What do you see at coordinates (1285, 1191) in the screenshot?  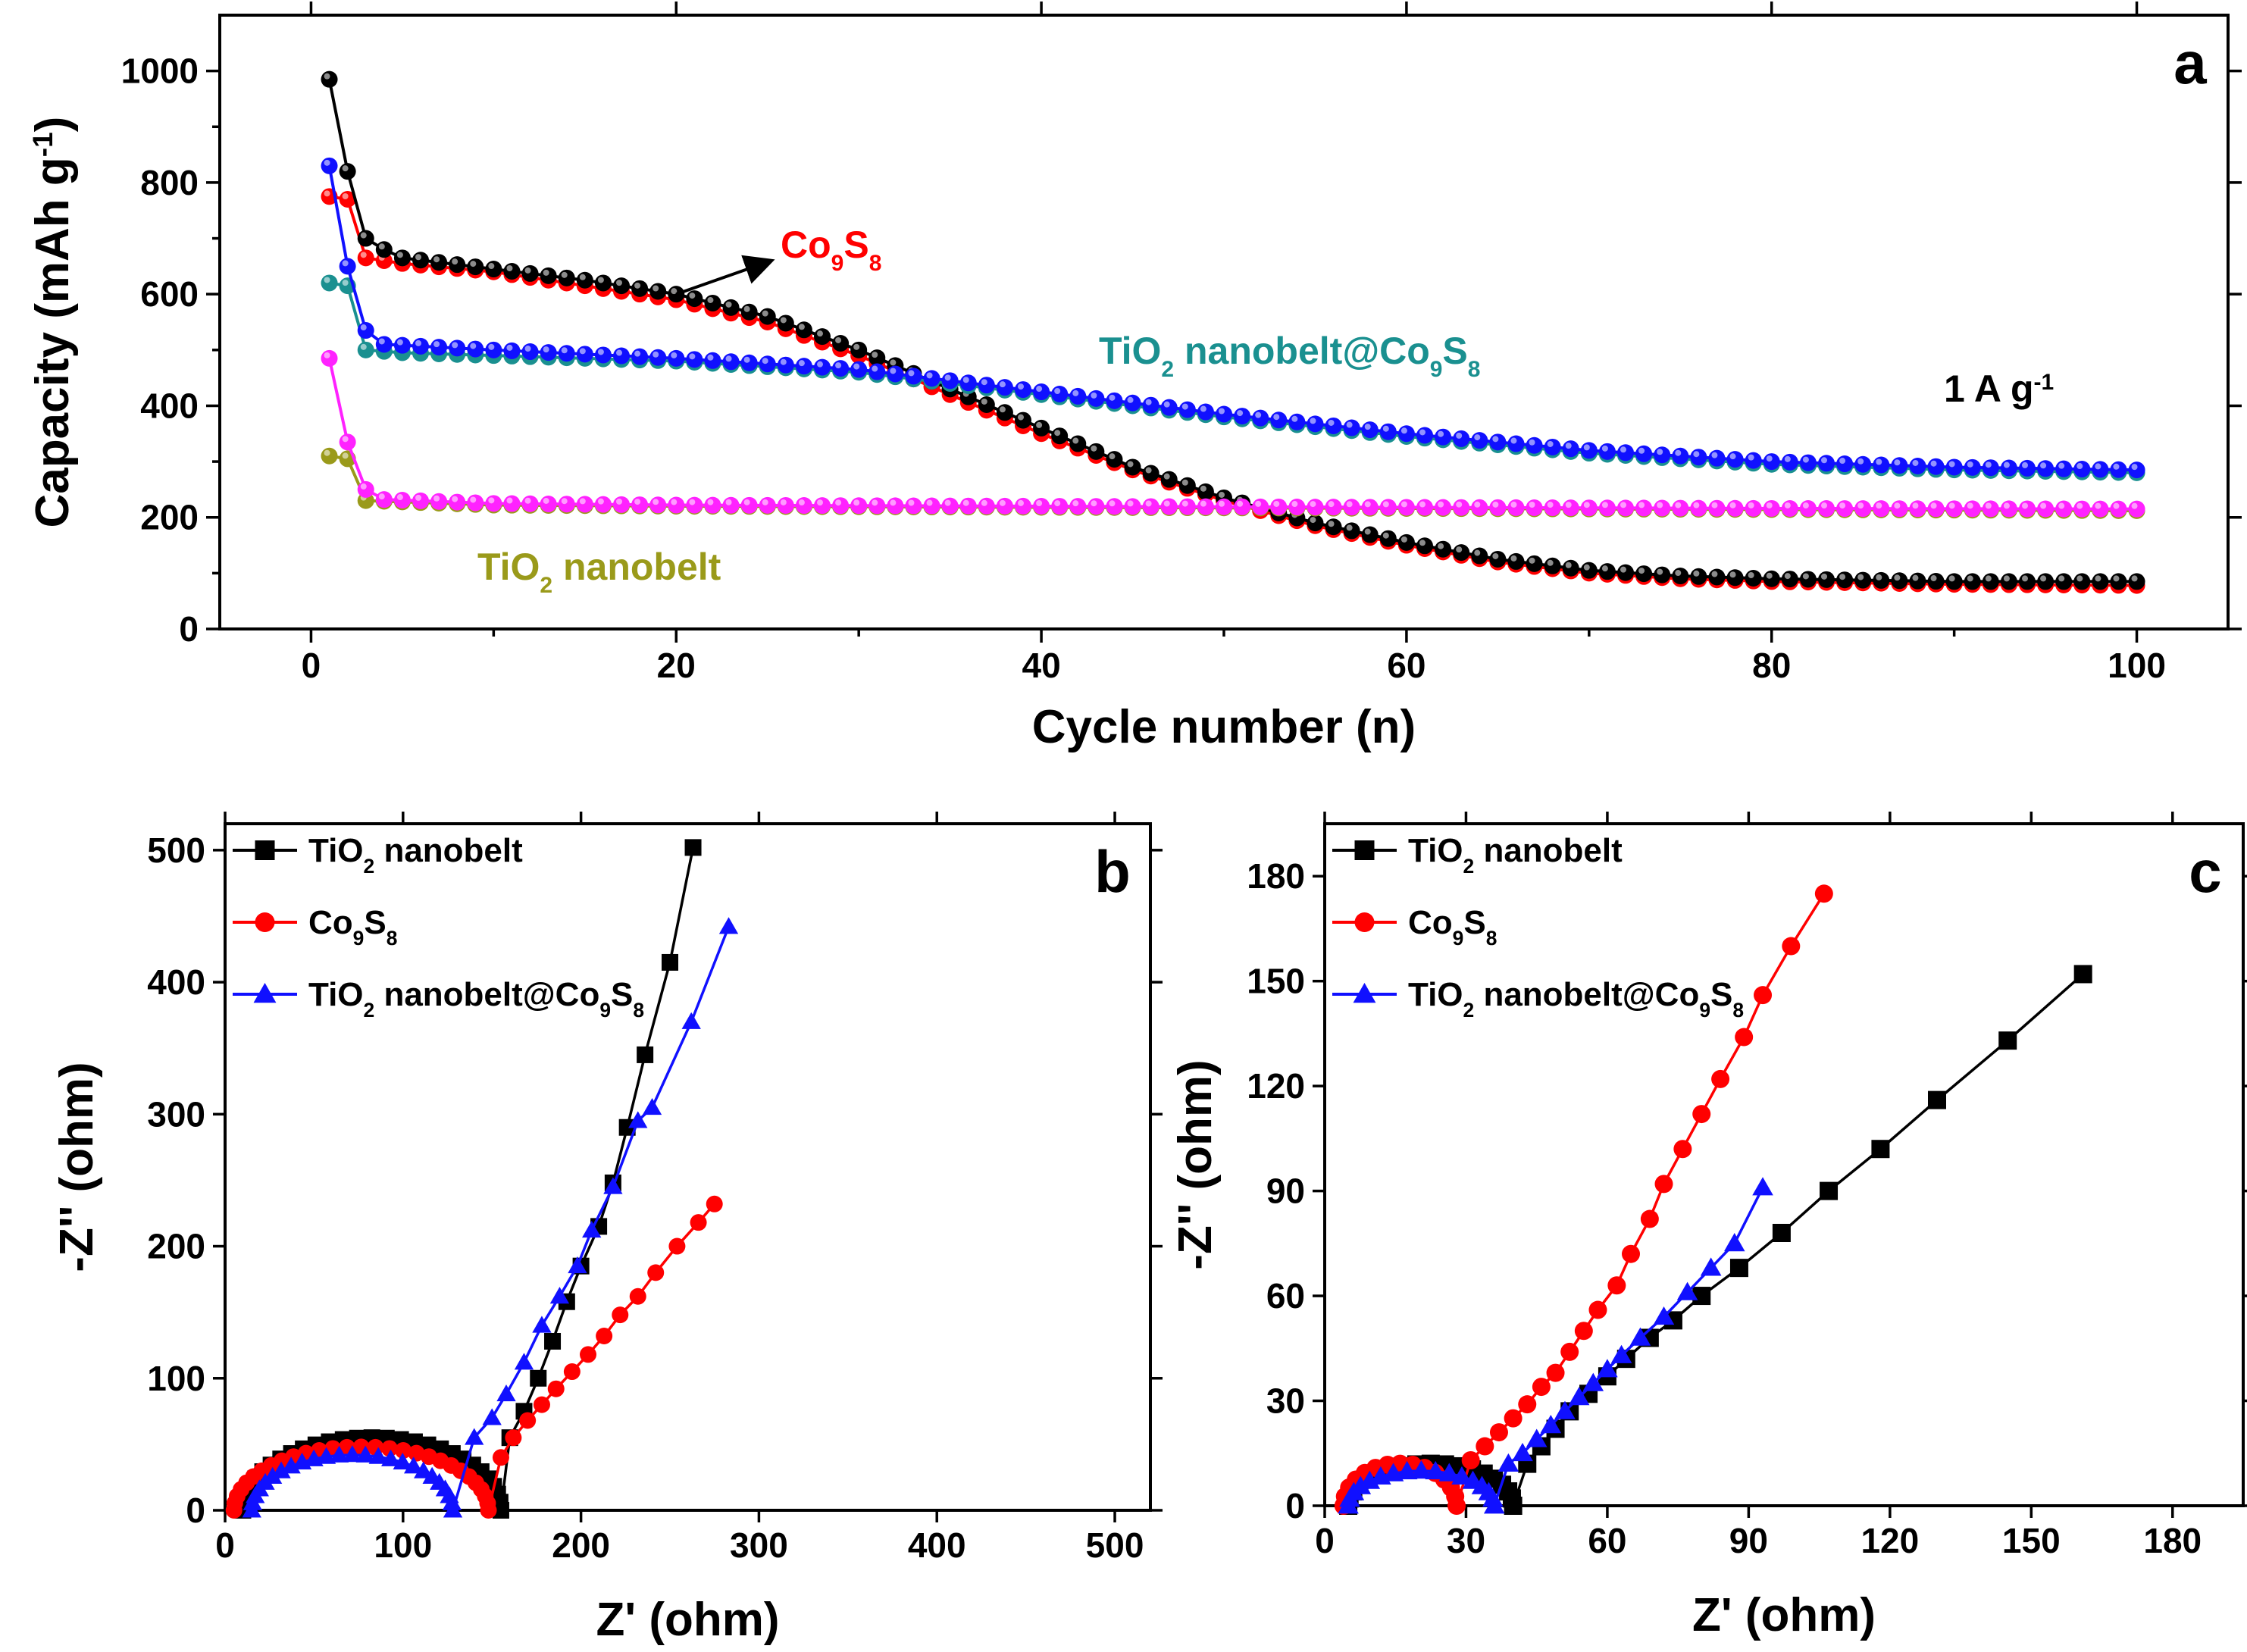 I see `y-tick-label: 90` at bounding box center [1285, 1191].